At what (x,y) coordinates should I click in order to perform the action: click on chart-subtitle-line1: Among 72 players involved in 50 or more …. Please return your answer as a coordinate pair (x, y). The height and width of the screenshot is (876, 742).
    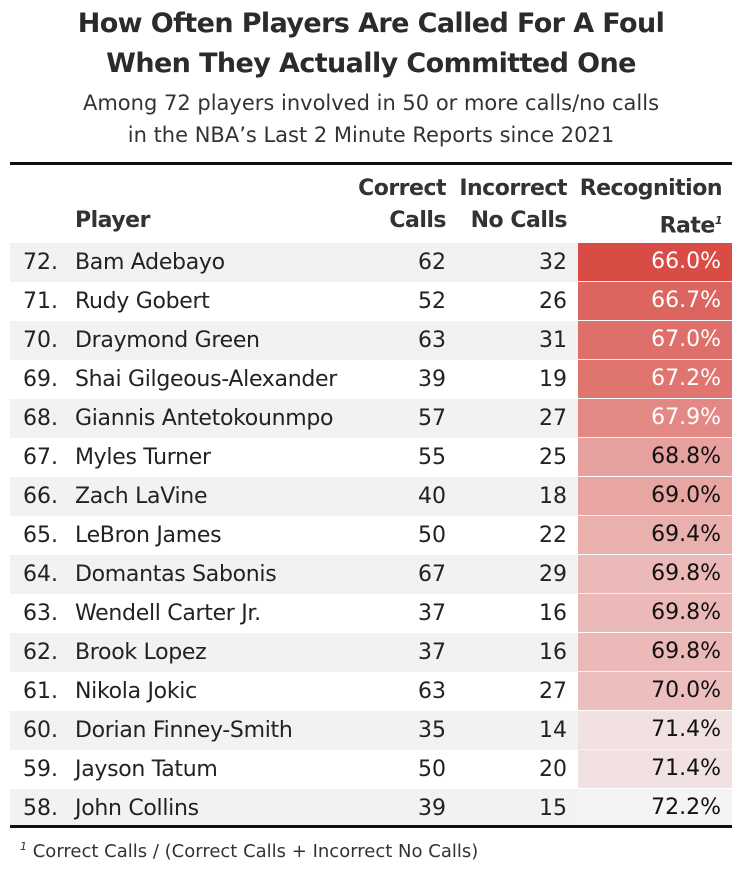
    Looking at the image, I should click on (371, 103).